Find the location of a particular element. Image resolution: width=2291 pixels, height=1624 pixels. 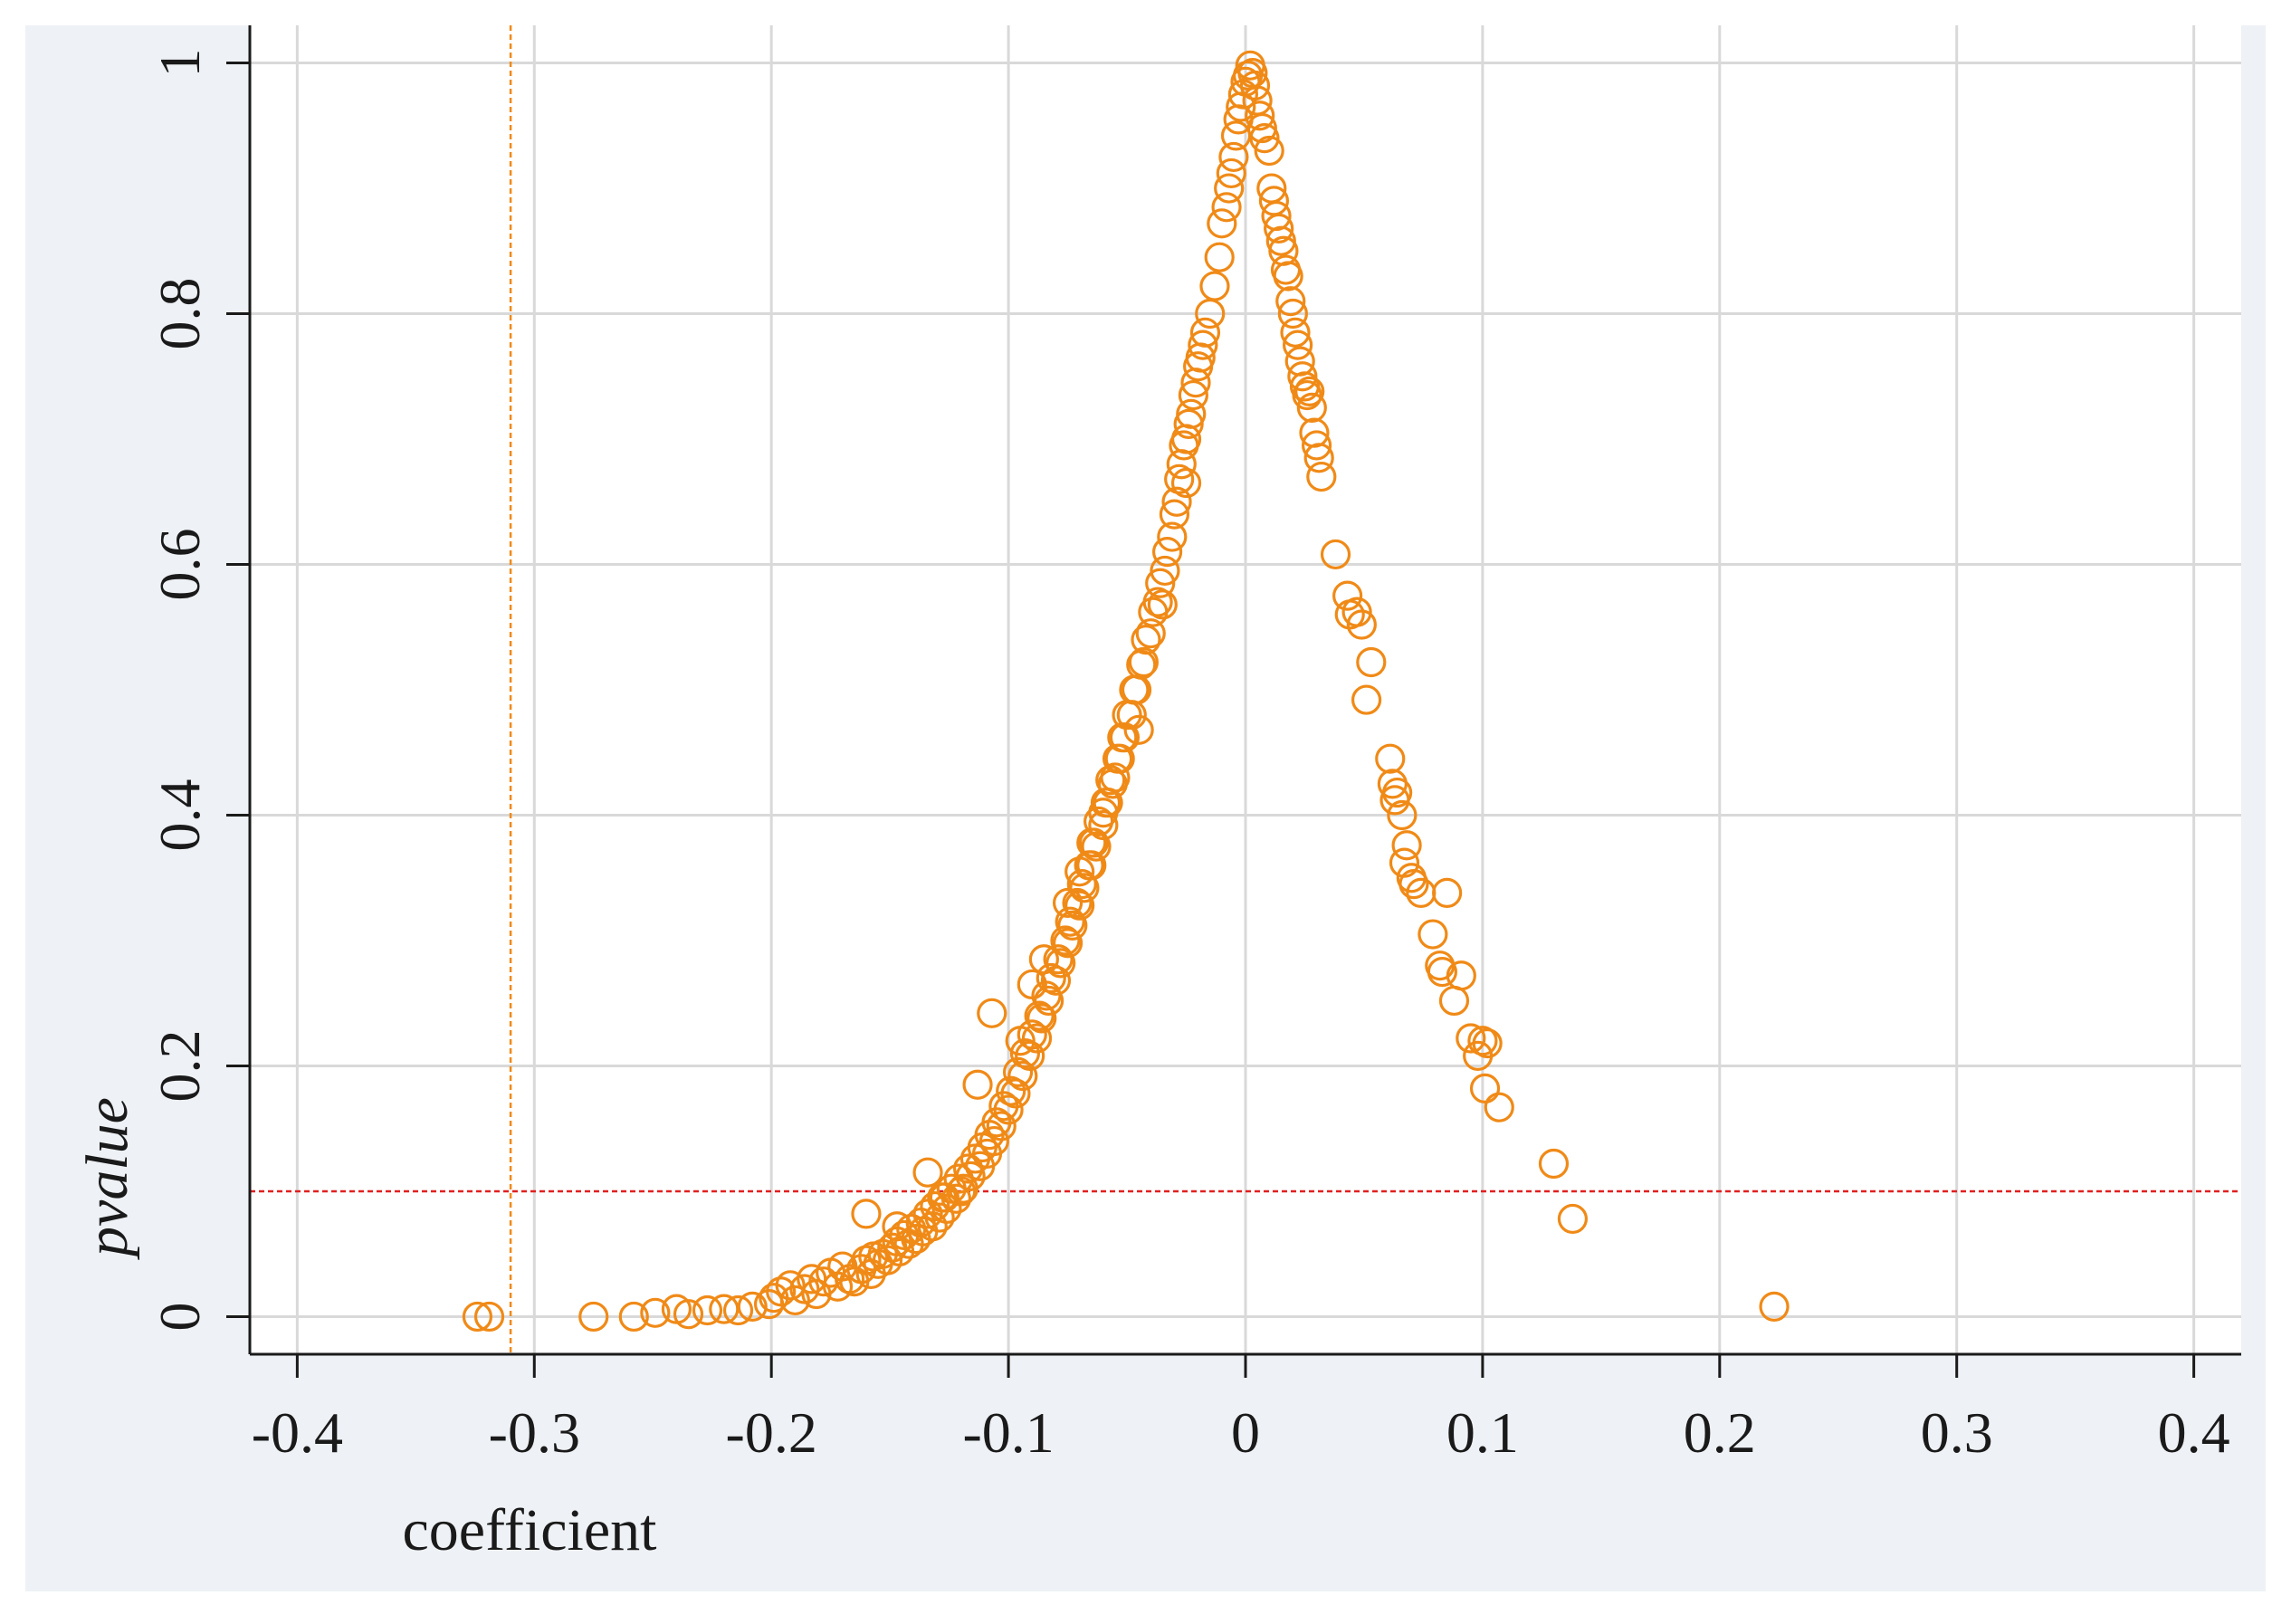

y-tick-label: 0.2 is located at coordinates (180, 1065).